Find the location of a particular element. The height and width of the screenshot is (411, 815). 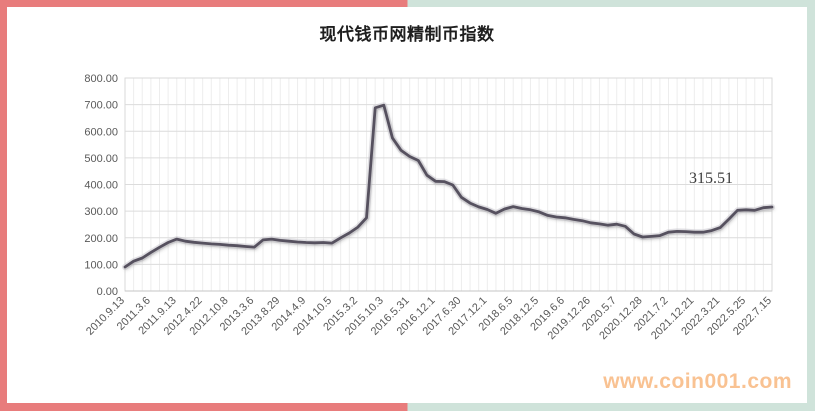

y-axis-tick-label: 400.00 is located at coordinates (101, 186).